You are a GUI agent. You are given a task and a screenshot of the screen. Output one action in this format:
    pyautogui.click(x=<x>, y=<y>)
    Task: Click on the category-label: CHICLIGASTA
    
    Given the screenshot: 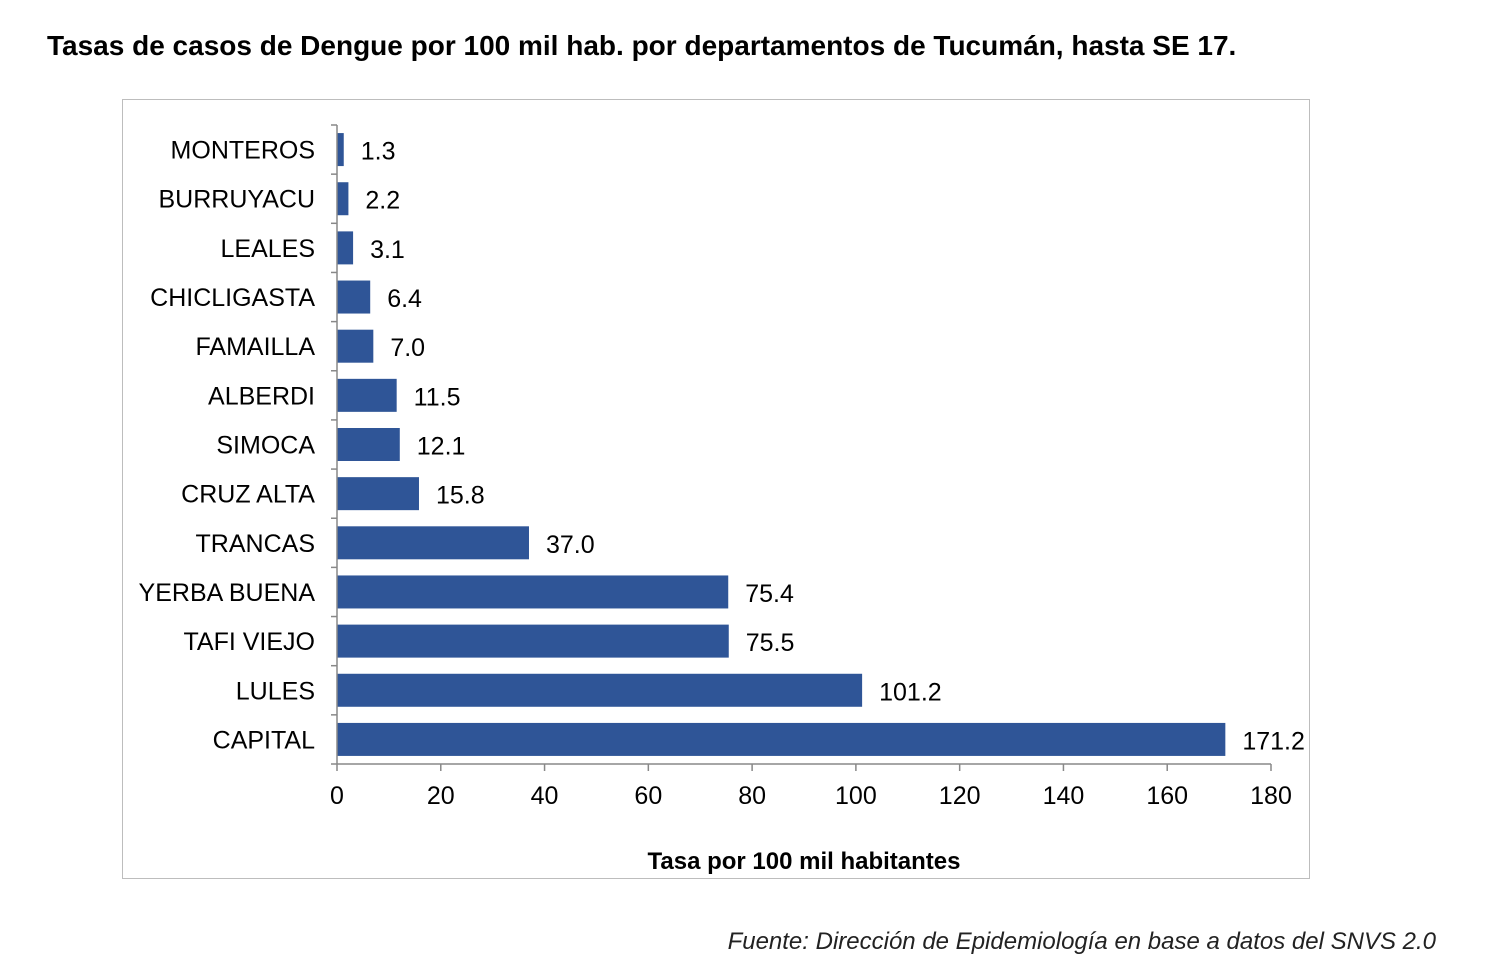 What is the action you would take?
    pyautogui.click(x=232, y=298)
    